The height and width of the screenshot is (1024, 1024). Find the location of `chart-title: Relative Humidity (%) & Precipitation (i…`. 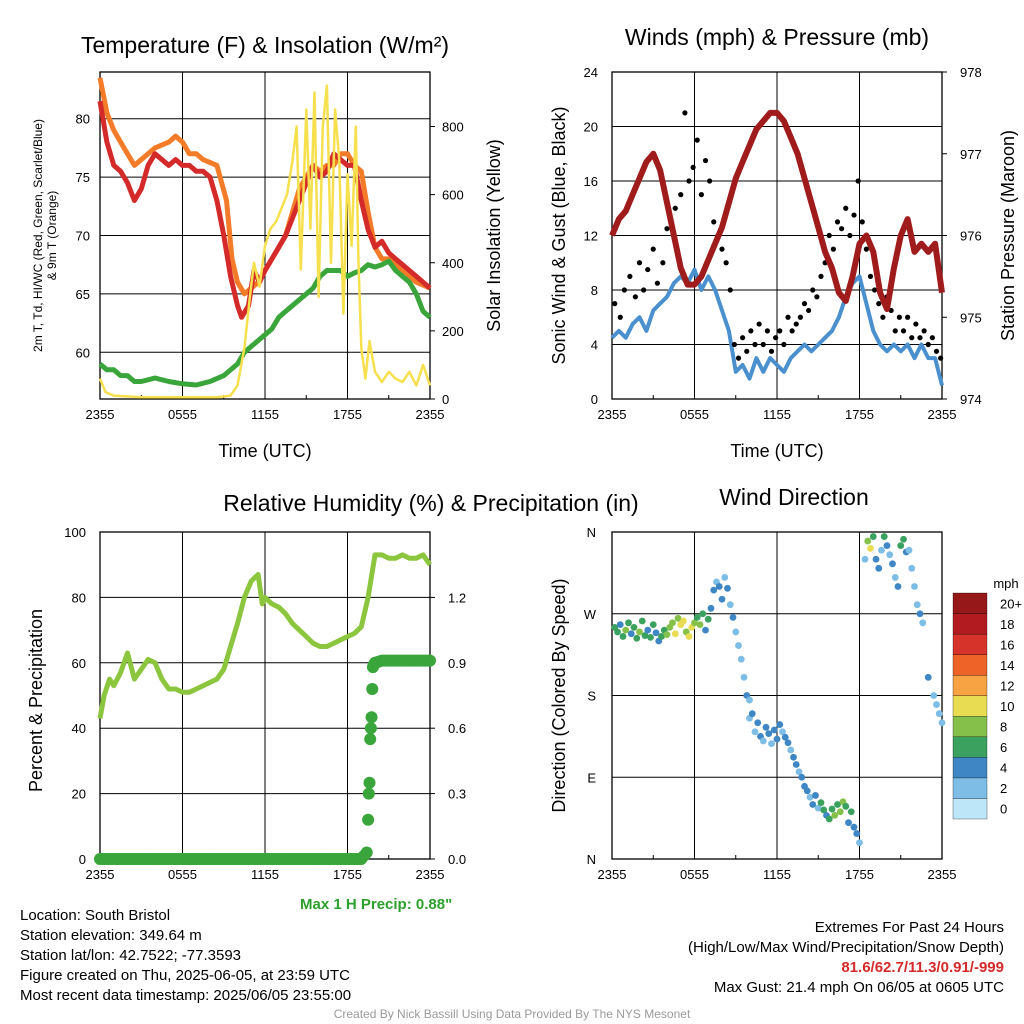

chart-title: Relative Humidity (%) & Precipitation (i… is located at coordinates (430, 503).